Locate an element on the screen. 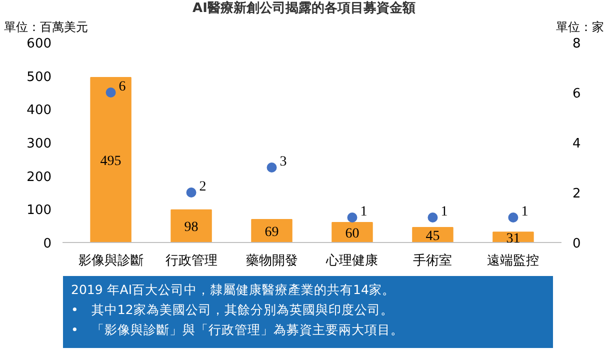  y-axis-title: 單位：百萬美元 is located at coordinates (46, 27).